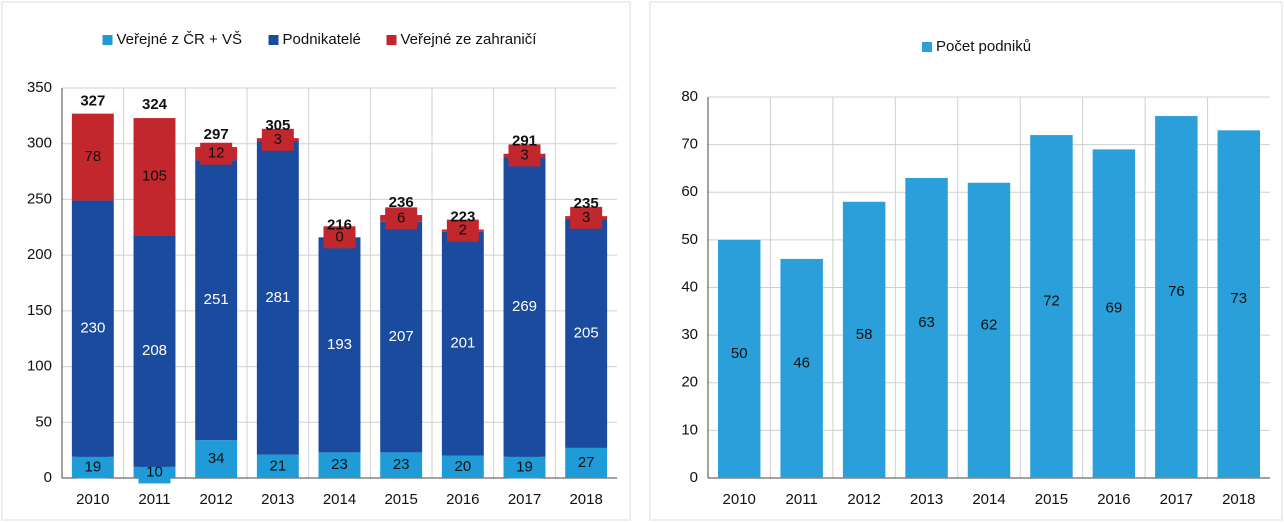  What do you see at coordinates (926, 322) in the screenshot?
I see `value-label: 63` at bounding box center [926, 322].